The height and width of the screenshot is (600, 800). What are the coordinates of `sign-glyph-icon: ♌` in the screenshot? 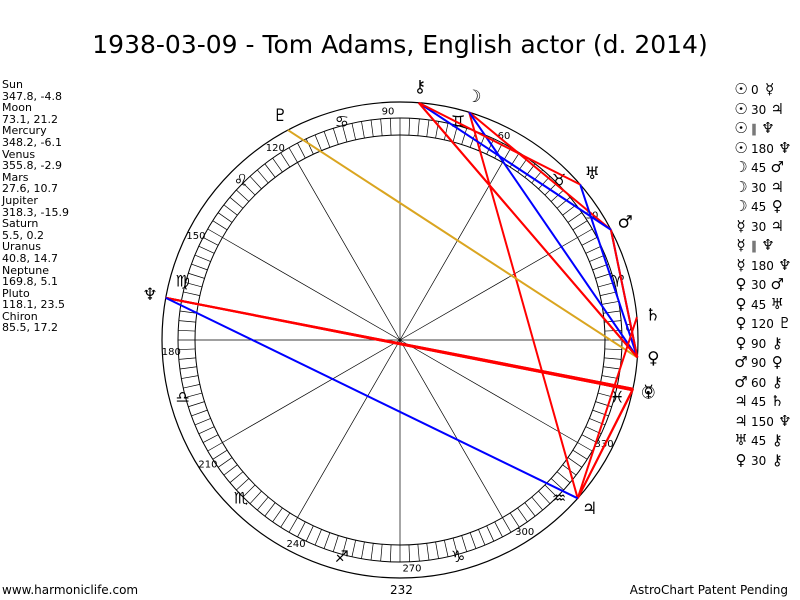 It's located at (241, 179).